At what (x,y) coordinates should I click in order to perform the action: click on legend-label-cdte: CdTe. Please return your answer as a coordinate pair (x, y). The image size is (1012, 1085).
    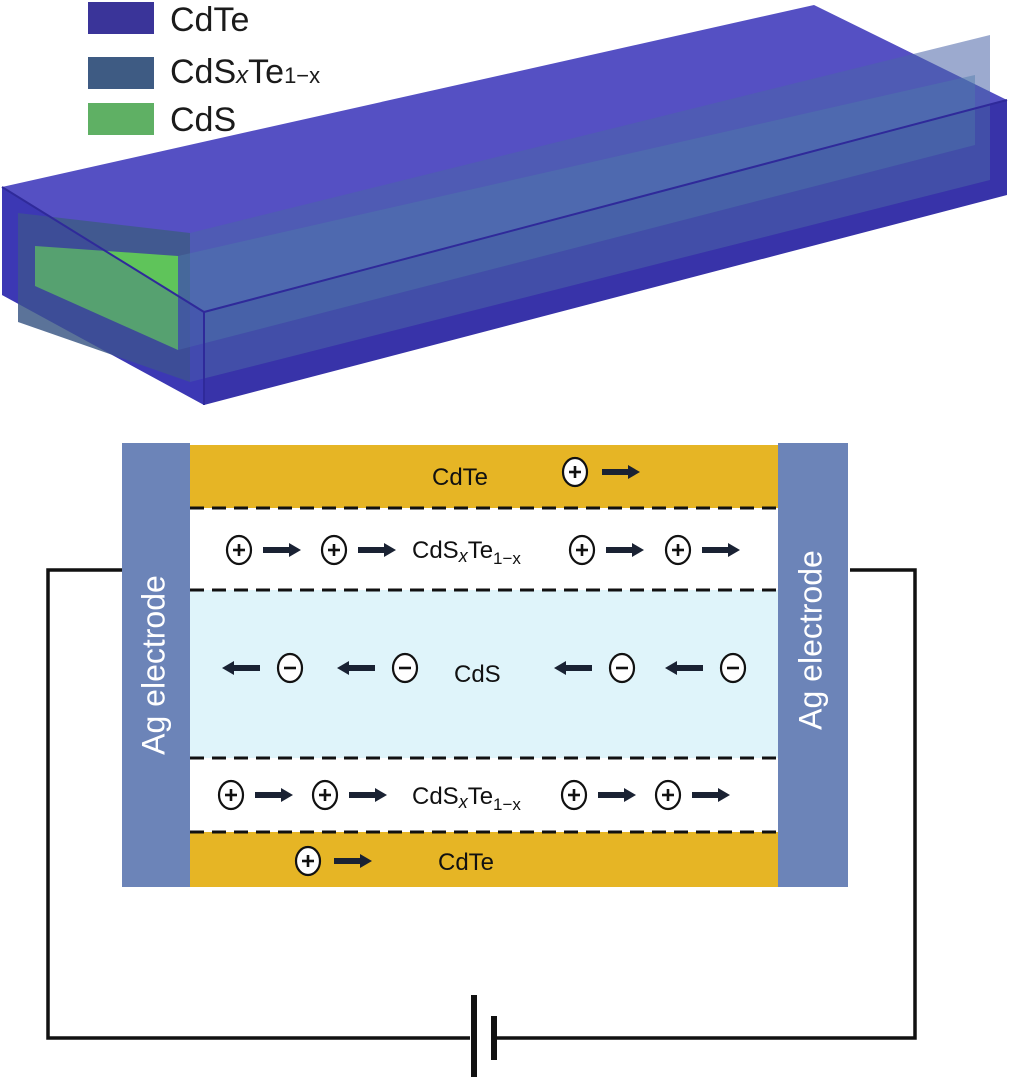
    Looking at the image, I should click on (210, 20).